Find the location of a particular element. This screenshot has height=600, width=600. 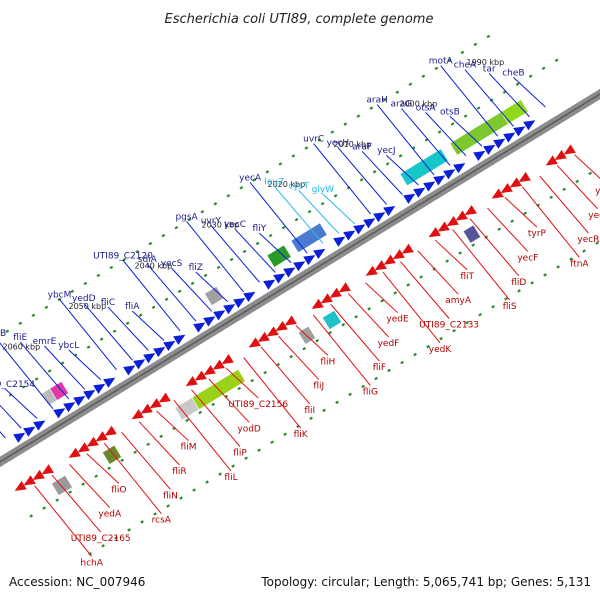

gene-label: leuZ is located at coordinates (274, 182).